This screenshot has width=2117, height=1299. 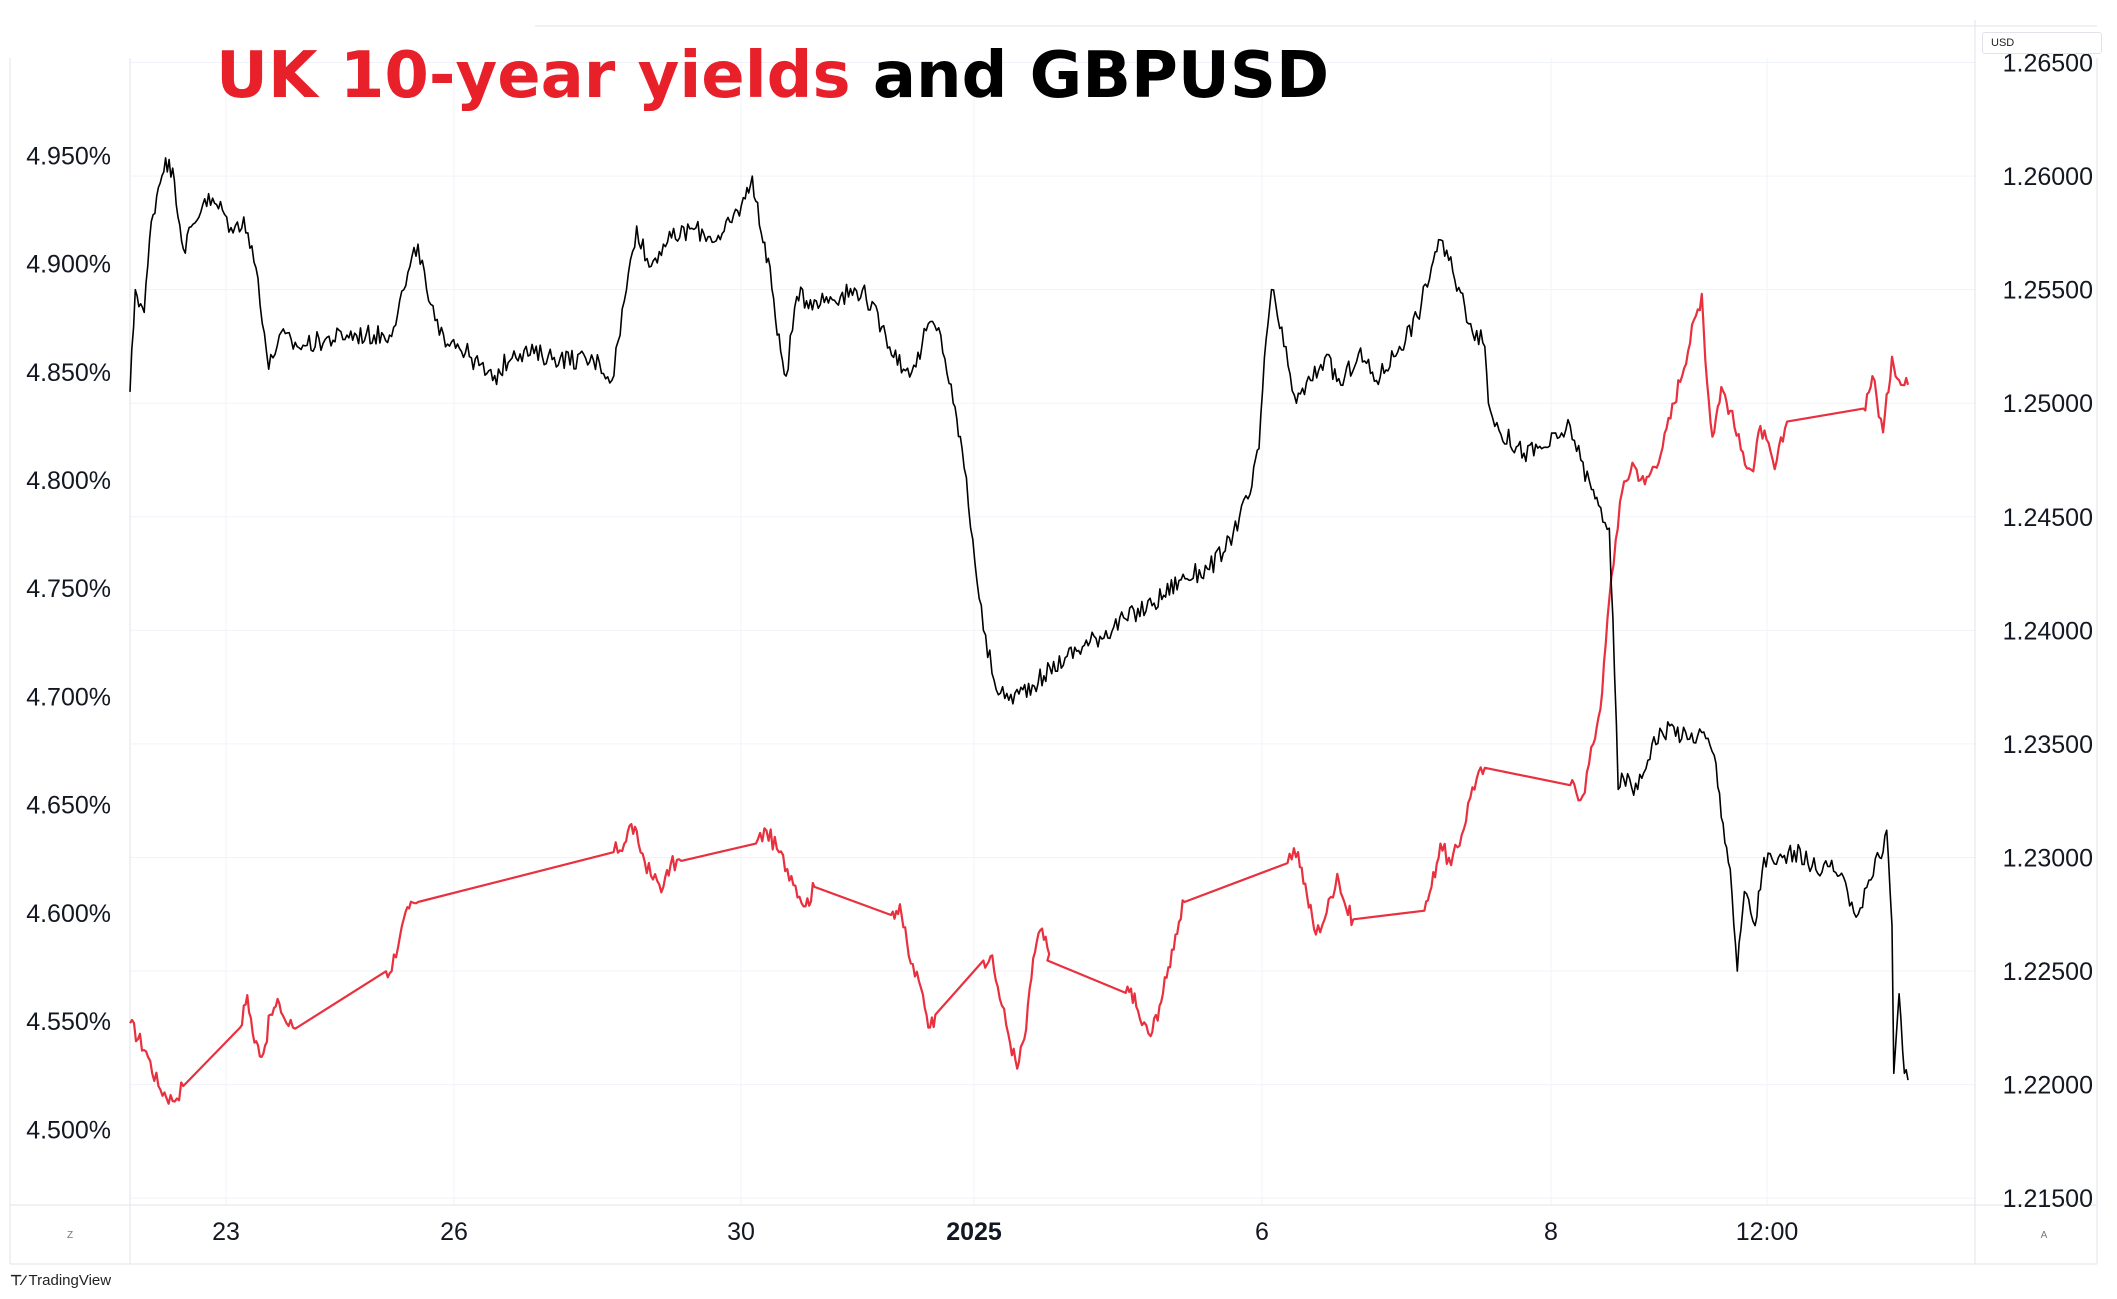 What do you see at coordinates (2048, 858) in the screenshot?
I see `right-axis-tick-label: 1.23000` at bounding box center [2048, 858].